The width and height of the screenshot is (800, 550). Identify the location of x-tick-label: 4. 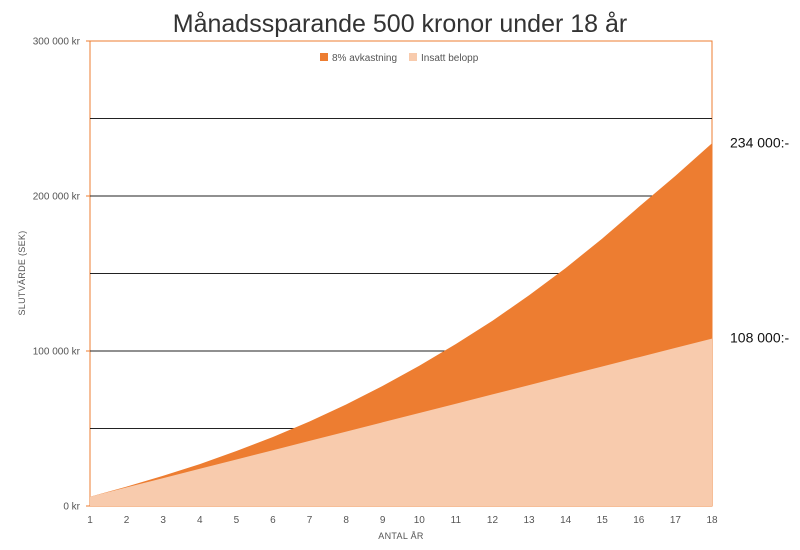
(200, 520).